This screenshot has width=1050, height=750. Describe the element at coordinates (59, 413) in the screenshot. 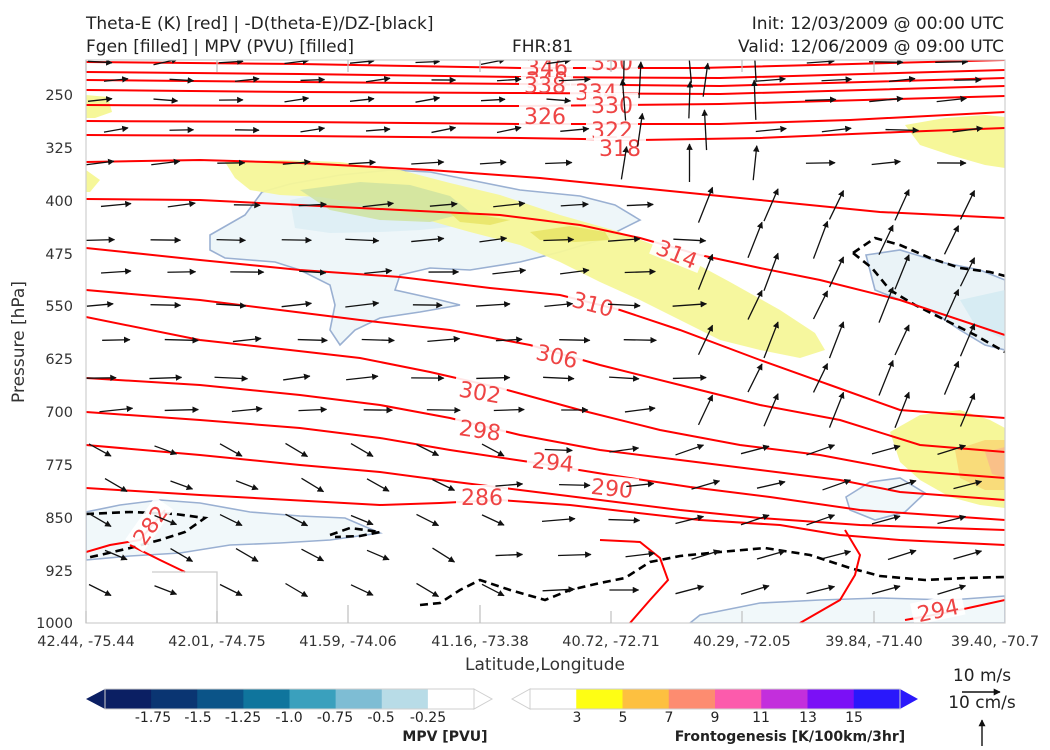

I see `y-tick: 700` at that location.